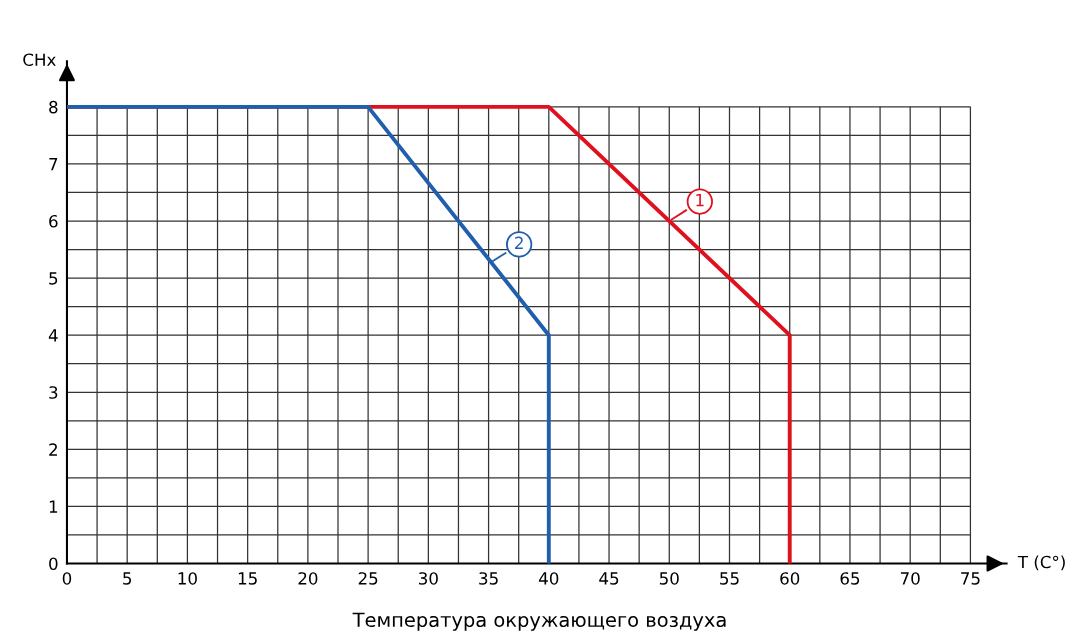 Image resolution: width=1080 pixels, height=644 pixels. I want to click on x-tick-label: 0, so click(67, 578).